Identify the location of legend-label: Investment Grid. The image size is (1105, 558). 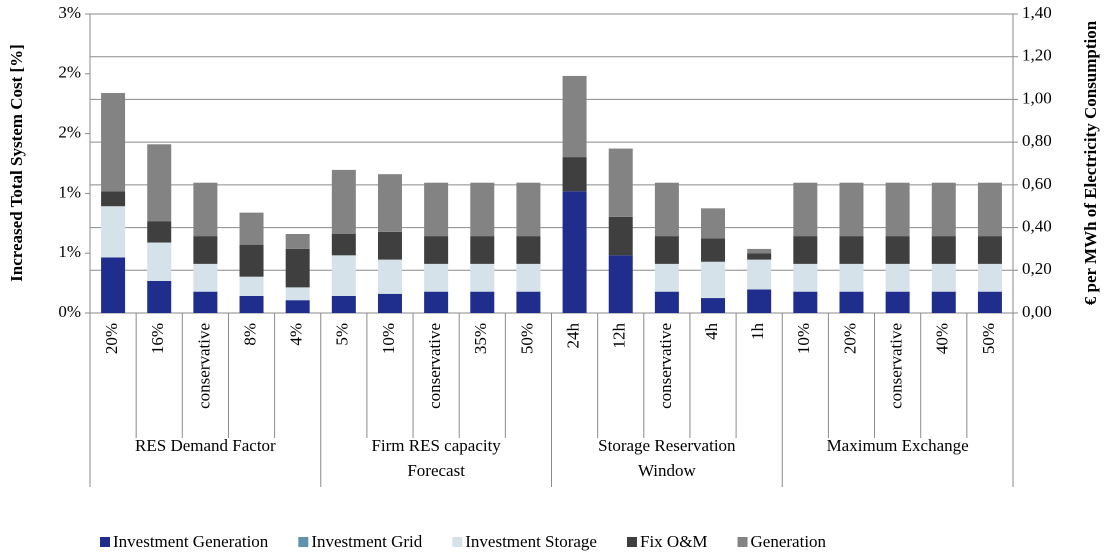
(366, 541).